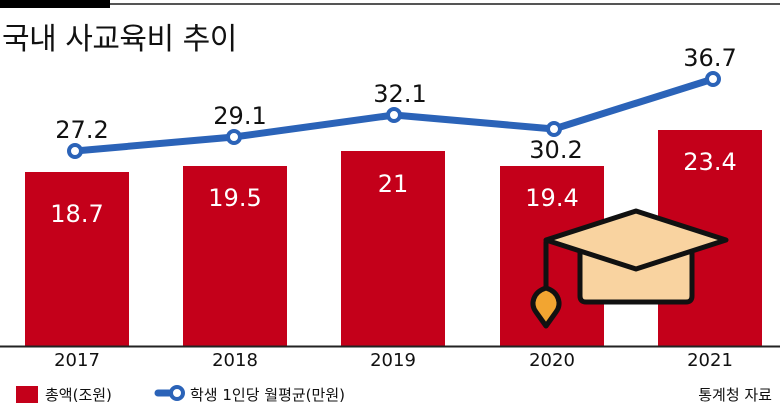 The width and height of the screenshot is (780, 406). Describe the element at coordinates (75, 151) in the screenshot. I see `line-point-2017` at that location.